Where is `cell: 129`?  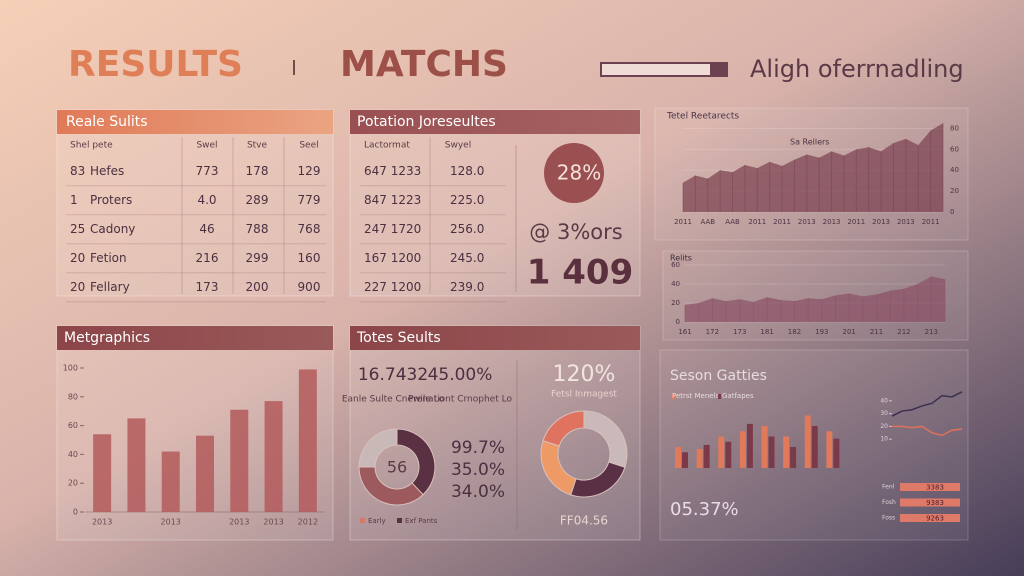 cell: 129 is located at coordinates (309, 171).